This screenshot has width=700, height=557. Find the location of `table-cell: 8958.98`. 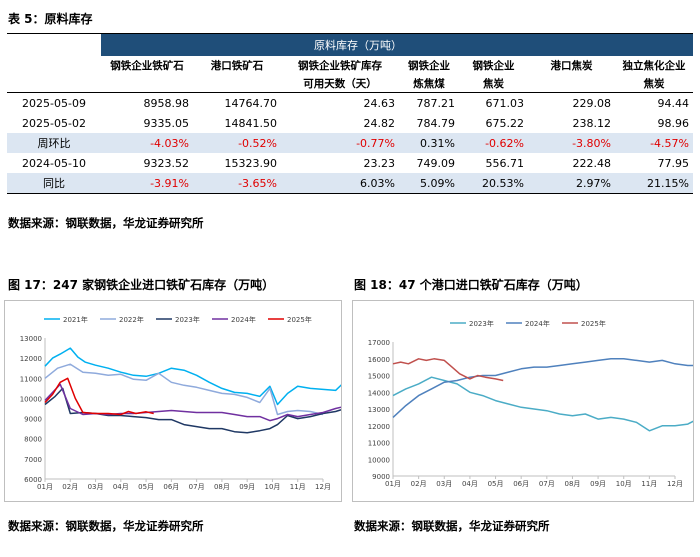

table-cell: 8958.98 is located at coordinates (166, 103).